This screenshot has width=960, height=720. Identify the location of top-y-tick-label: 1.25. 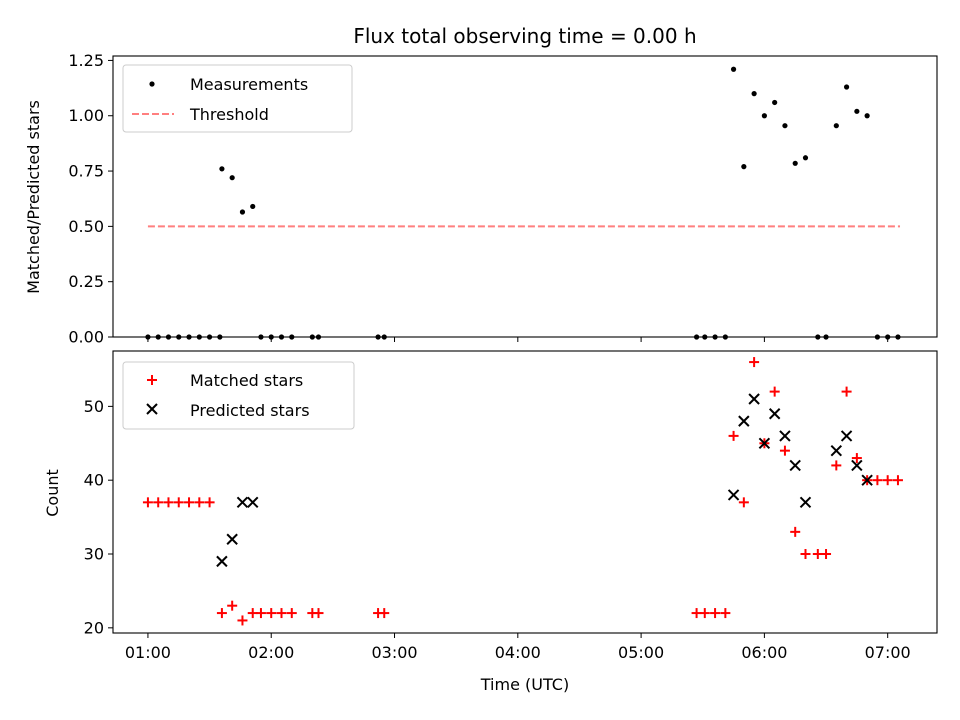
(86, 60).